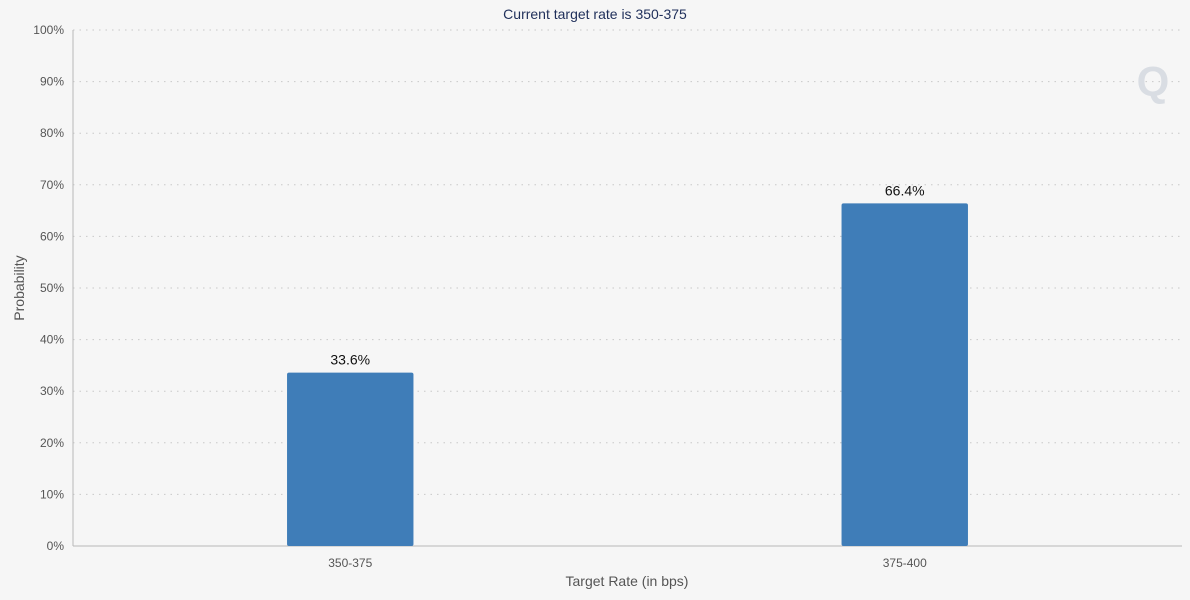 This screenshot has height=600, width=1190. What do you see at coordinates (56, 546) in the screenshot?
I see `y-tick-label: 0%` at bounding box center [56, 546].